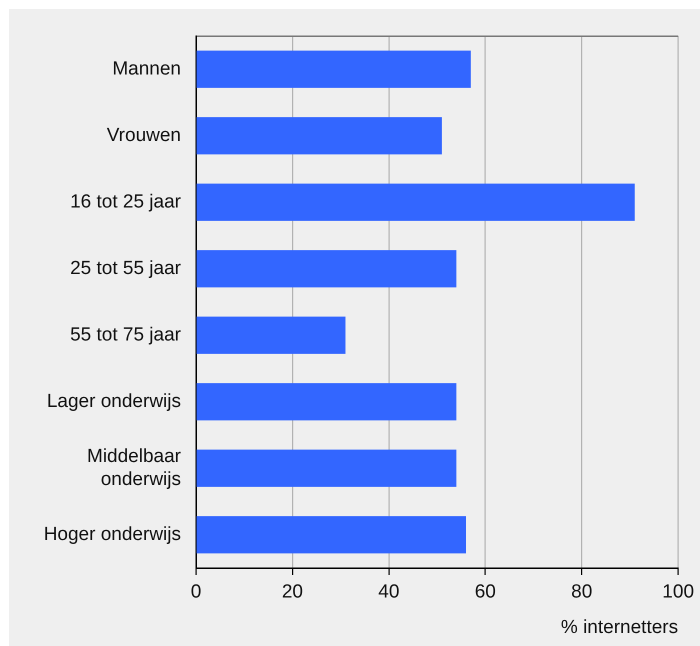 Image resolution: width=700 pixels, height=646 pixels. I want to click on x-axis-title: % internetters, so click(619, 627).